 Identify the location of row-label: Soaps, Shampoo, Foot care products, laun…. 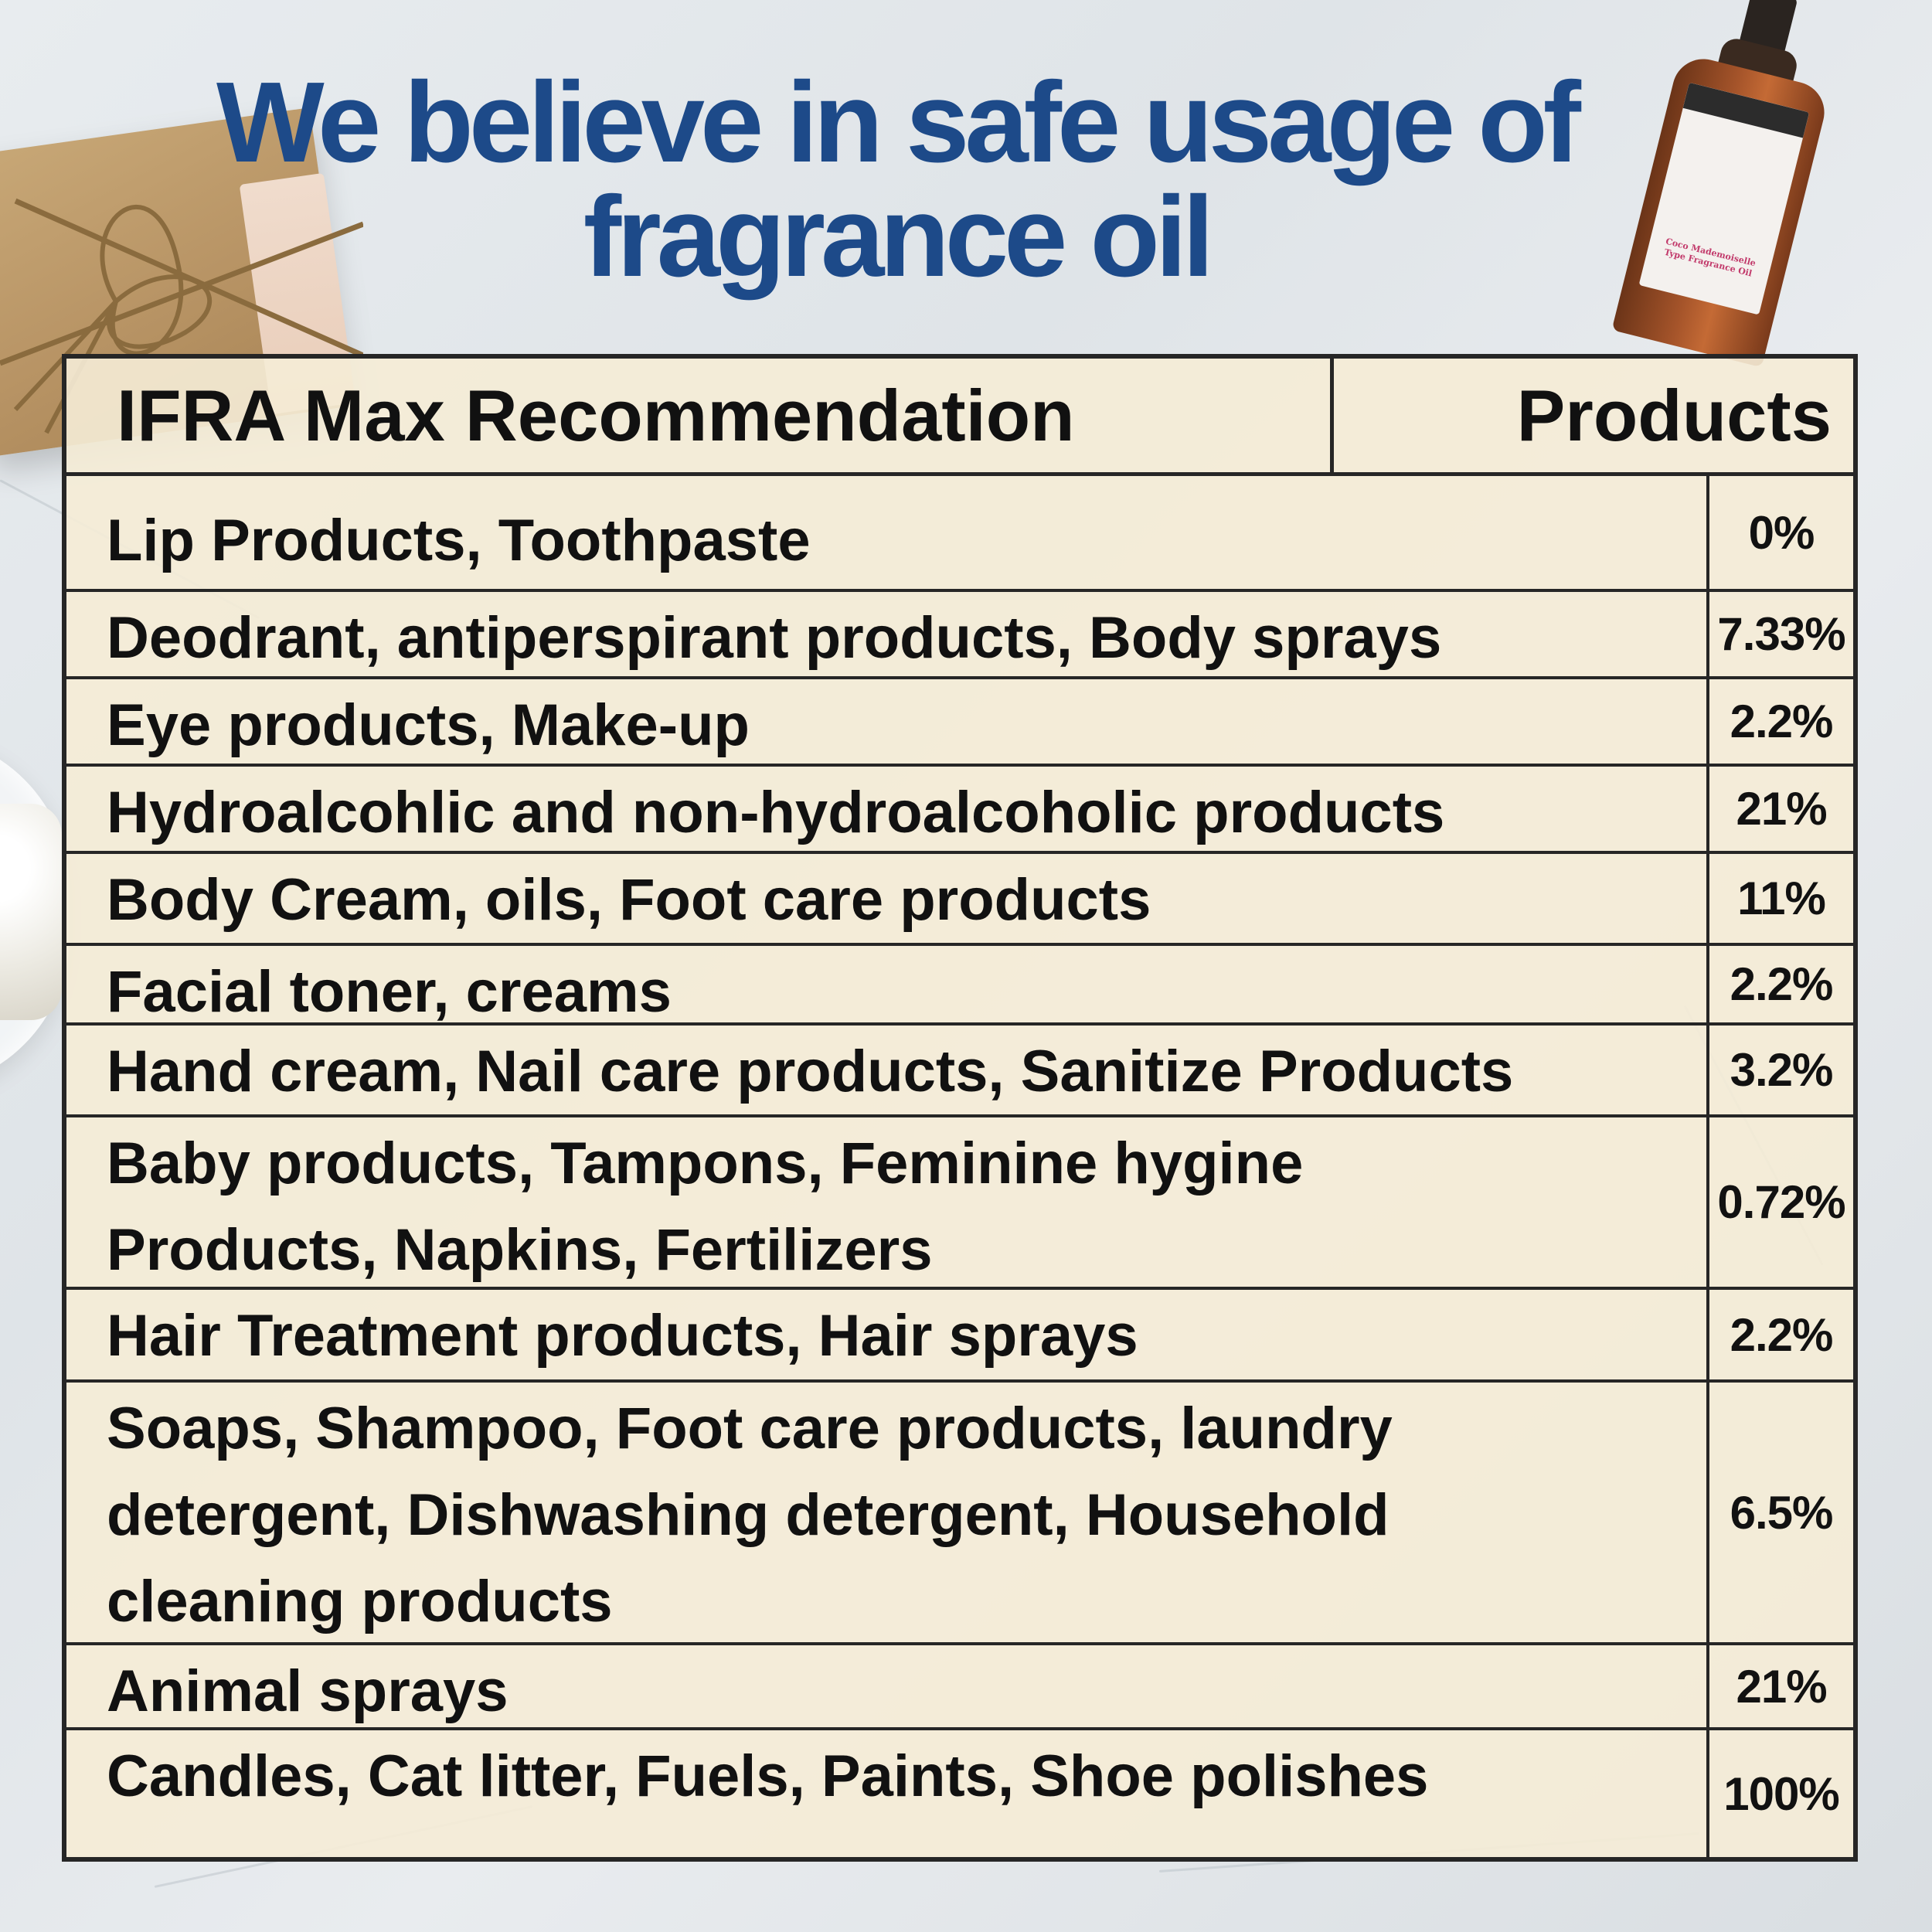
(887, 1512).